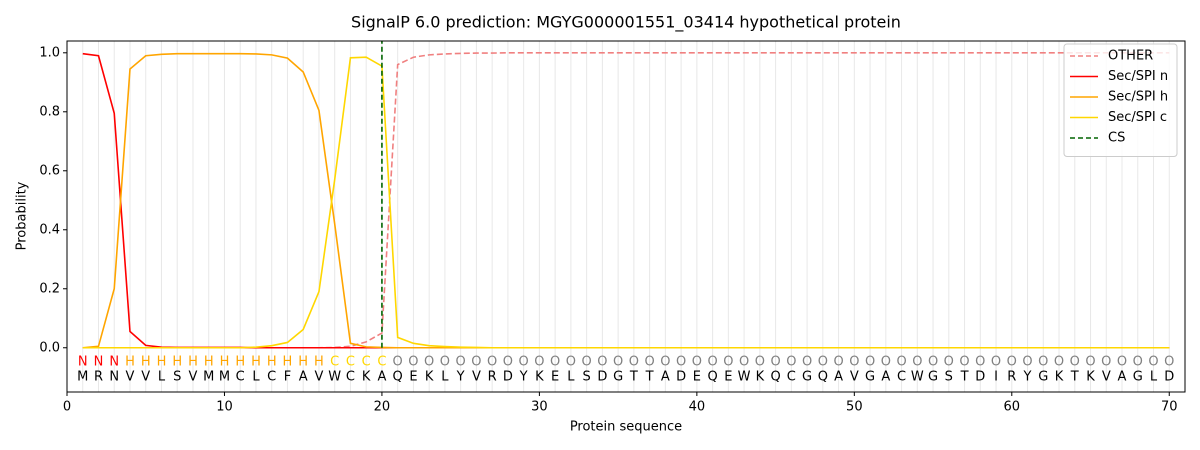 This screenshot has height=450, width=1200. Describe the element at coordinates (67, 407) in the screenshot. I see `x-tick-label: 0` at that location.